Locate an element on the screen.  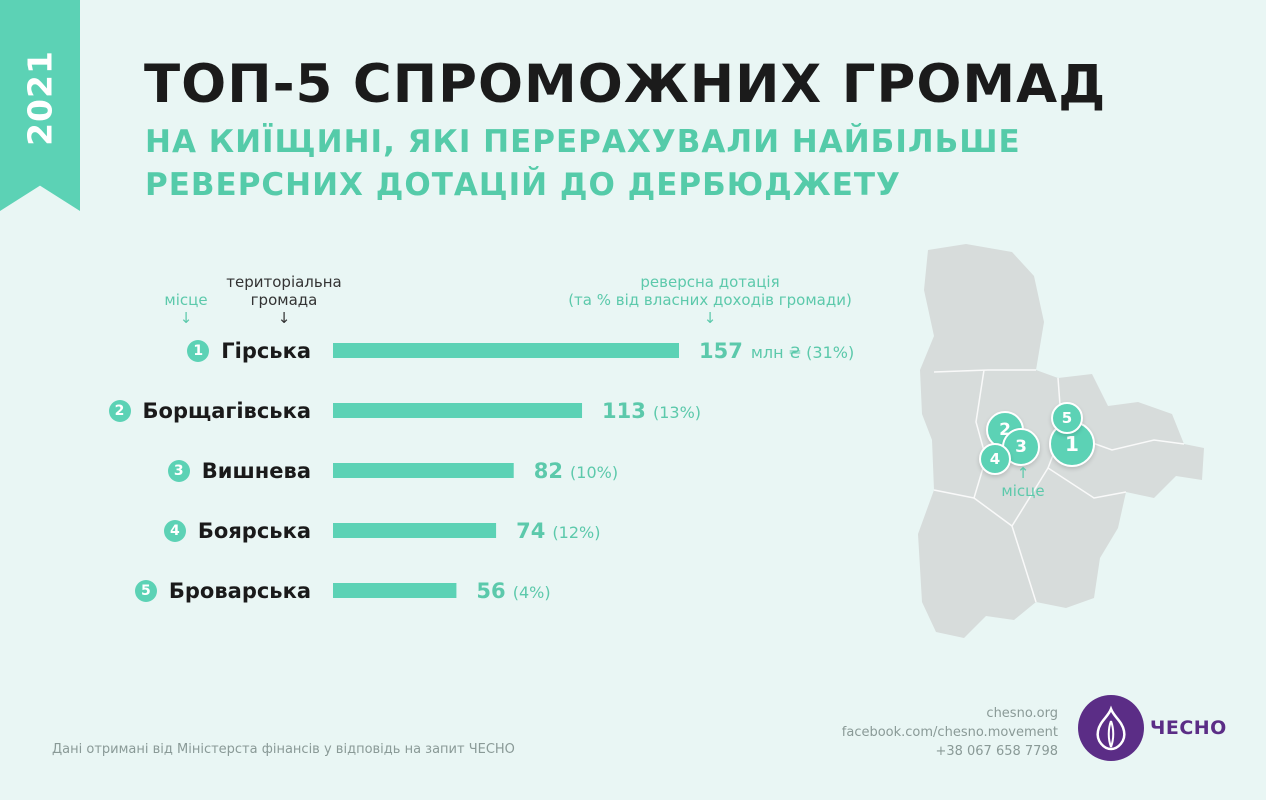
value-label: 82 (10%) is located at coordinates (576, 472).